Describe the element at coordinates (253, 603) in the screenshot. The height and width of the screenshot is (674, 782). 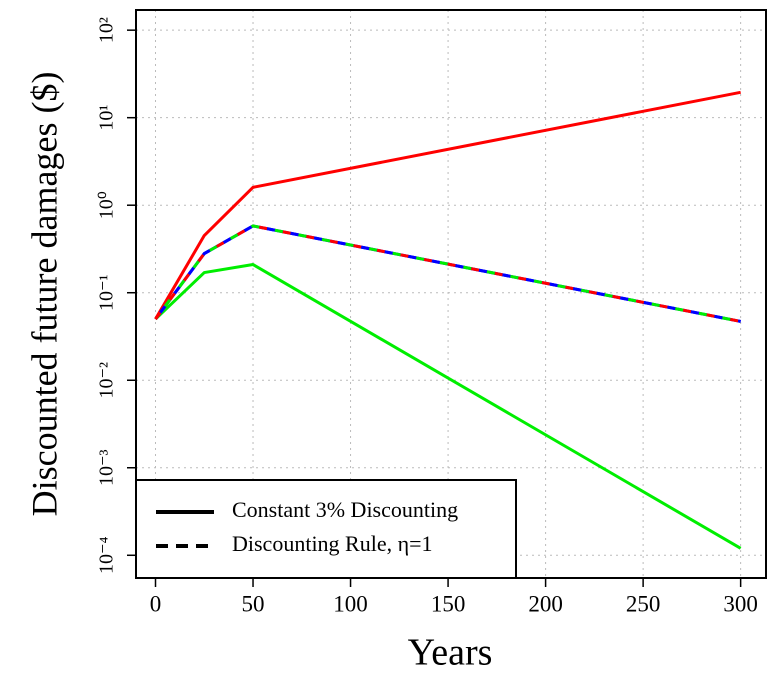
I see `x-tick-label: 50` at that location.